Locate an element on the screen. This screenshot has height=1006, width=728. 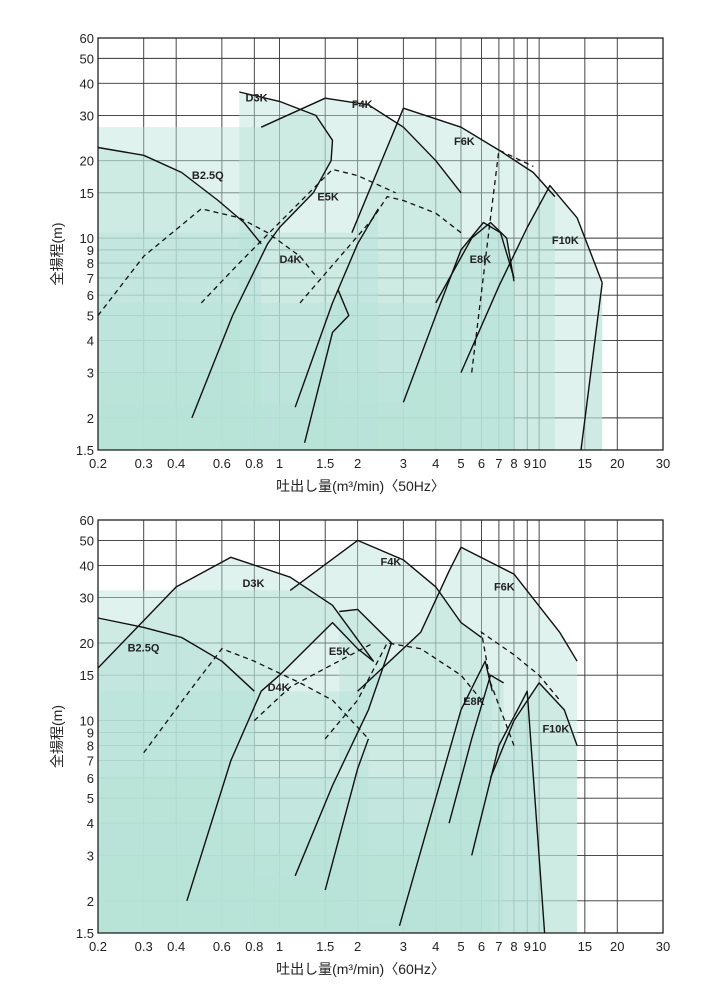
area-E8K-lower is located at coordinates (295, 797).